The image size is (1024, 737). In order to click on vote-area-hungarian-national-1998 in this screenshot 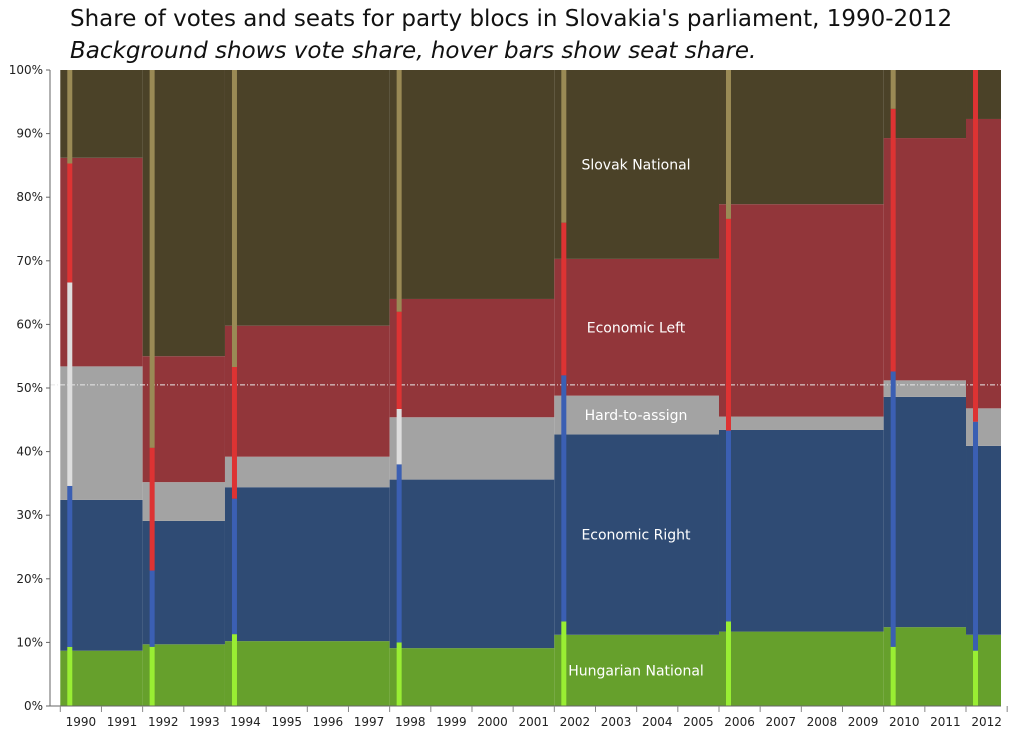, I will do `click(472, 677)`.